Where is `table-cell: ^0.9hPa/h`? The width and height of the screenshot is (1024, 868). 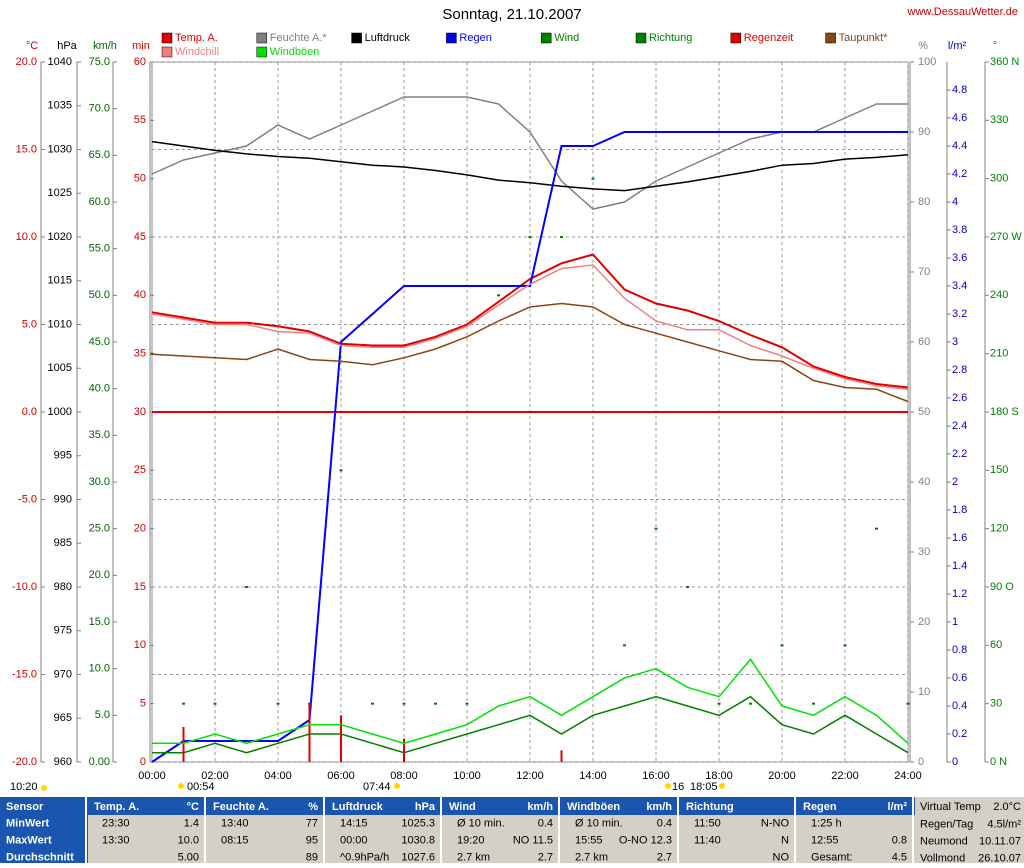
table-cell: ^0.9hPa/h is located at coordinates (364, 857).